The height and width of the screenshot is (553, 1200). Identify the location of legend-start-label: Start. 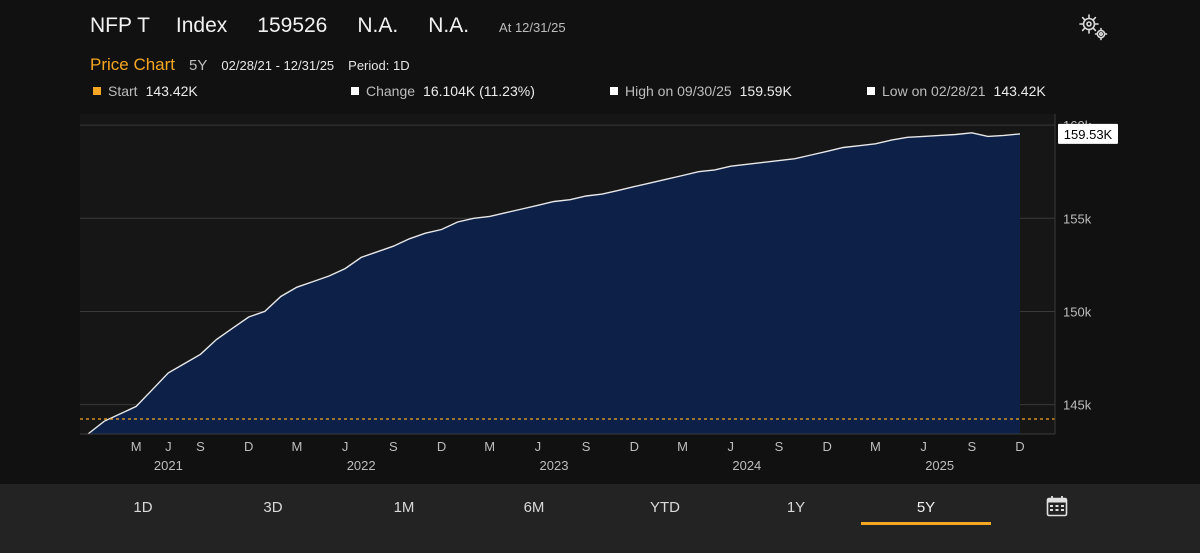
(123, 91).